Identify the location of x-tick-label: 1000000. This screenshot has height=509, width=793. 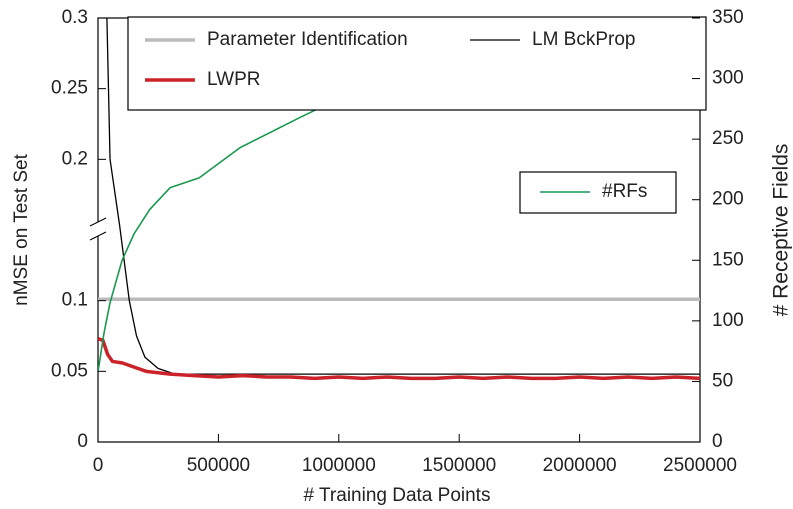
(339, 465).